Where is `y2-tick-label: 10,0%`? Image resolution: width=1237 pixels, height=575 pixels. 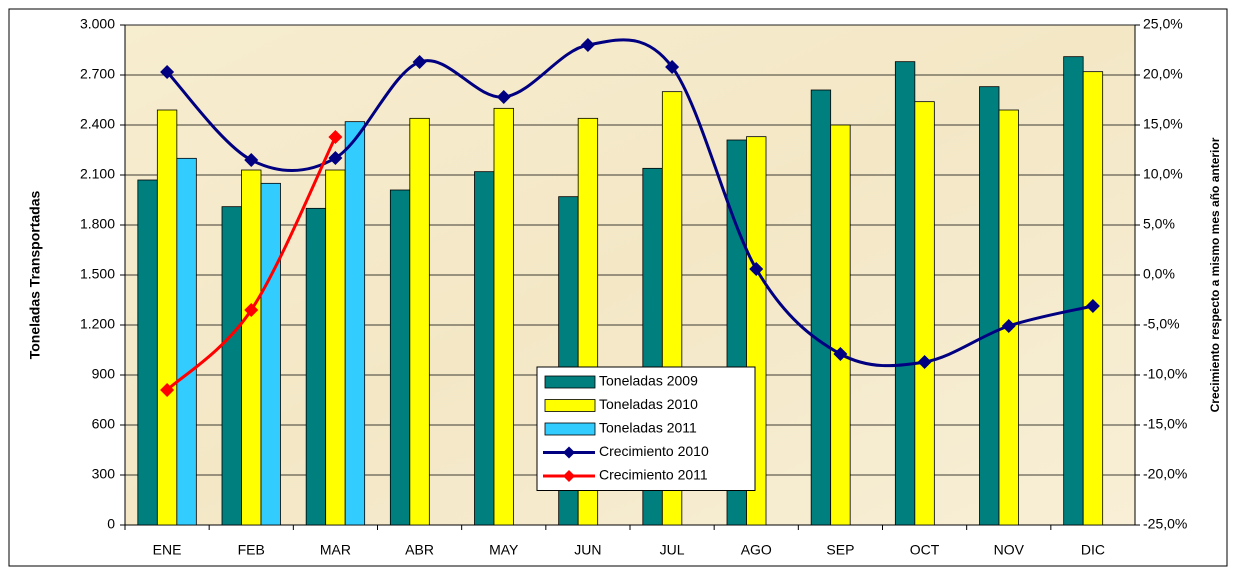
y2-tick-label: 10,0% is located at coordinates (1163, 174).